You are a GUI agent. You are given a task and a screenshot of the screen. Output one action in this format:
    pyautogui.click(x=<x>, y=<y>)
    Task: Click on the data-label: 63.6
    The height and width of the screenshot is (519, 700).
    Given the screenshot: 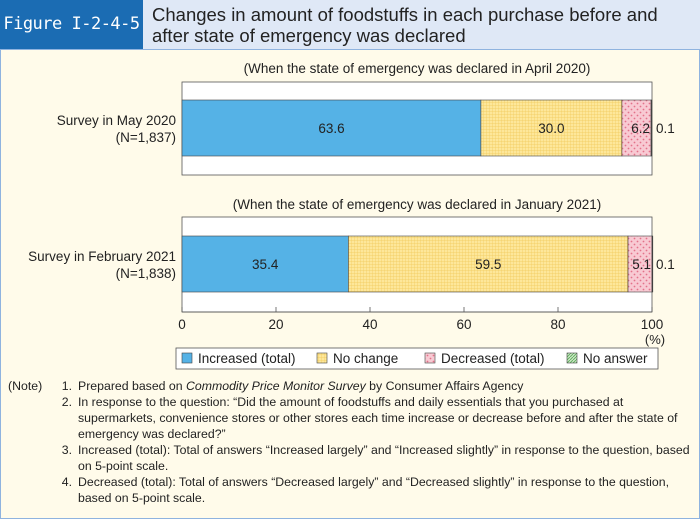 What is the action you would take?
    pyautogui.click(x=331, y=128)
    